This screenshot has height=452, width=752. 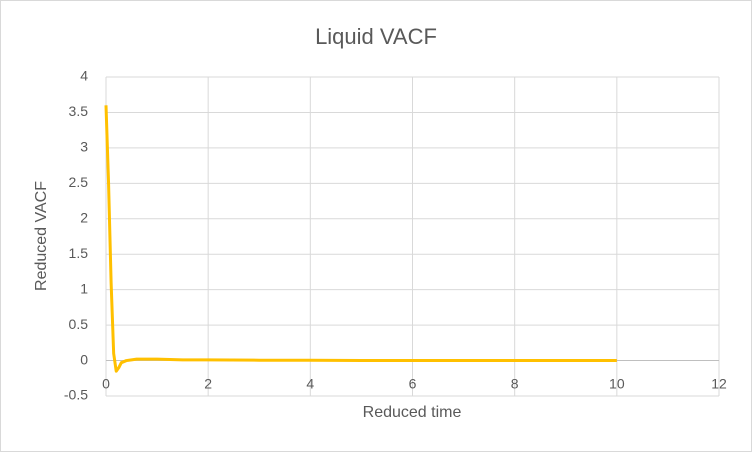 What do you see at coordinates (84, 76) in the screenshot?
I see `y-tick-label: 4` at bounding box center [84, 76].